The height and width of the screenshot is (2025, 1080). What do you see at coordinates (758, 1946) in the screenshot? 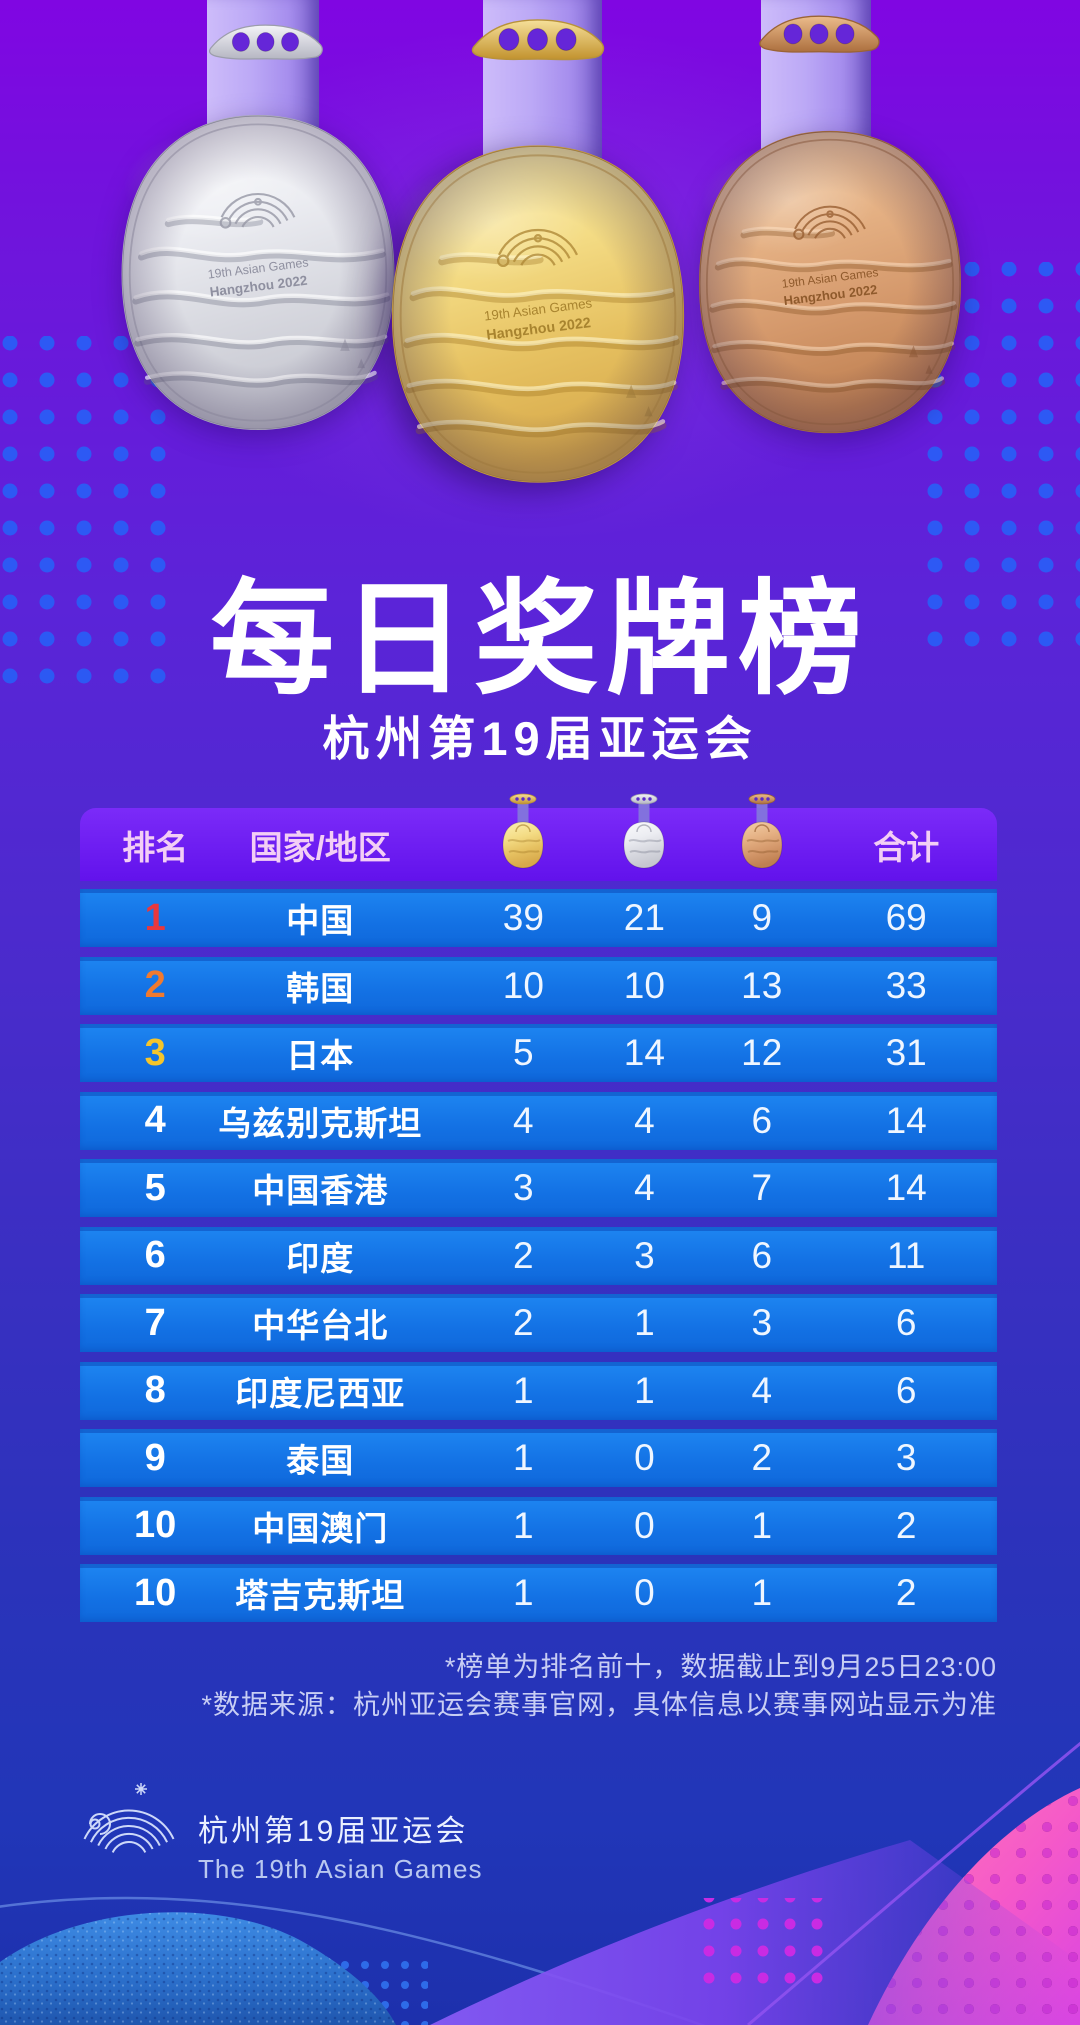
I see `dot-grid-magenta` at bounding box center [758, 1946].